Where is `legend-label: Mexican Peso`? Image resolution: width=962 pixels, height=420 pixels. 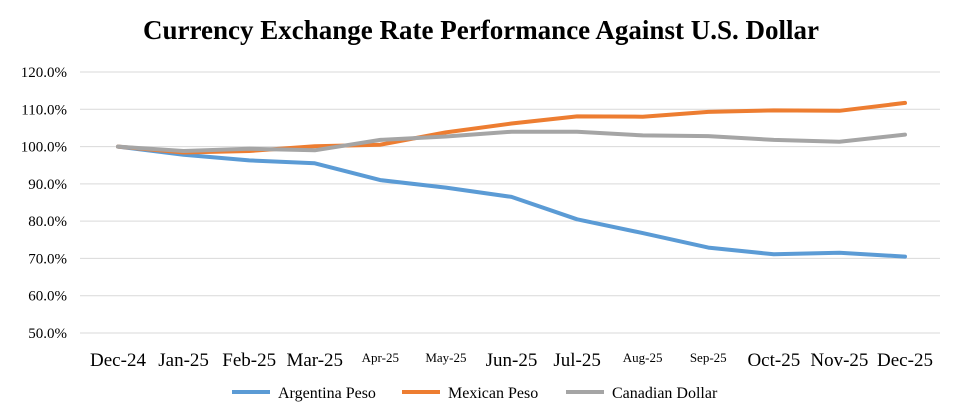
legend-label: Mexican Peso is located at coordinates (493, 393).